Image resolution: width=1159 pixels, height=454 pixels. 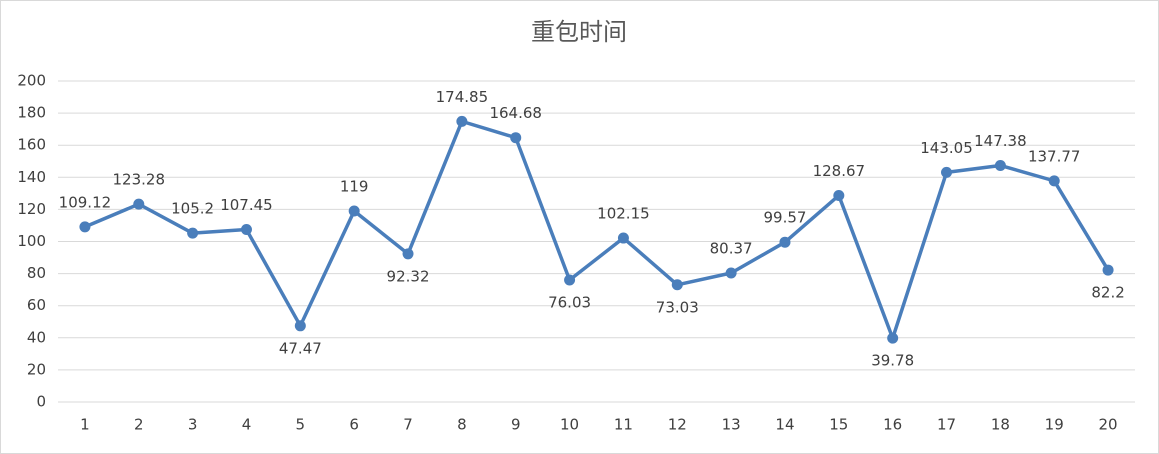 I want to click on data-label: 174.85, so click(x=462, y=97).